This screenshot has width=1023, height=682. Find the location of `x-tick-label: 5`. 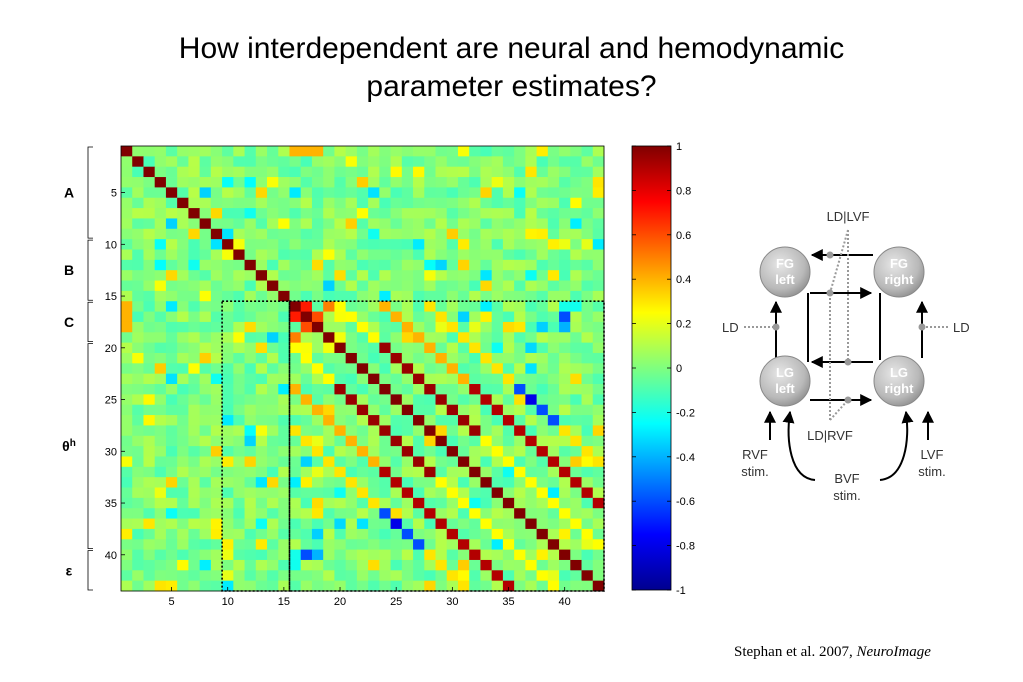

x-tick-label: 5 is located at coordinates (171, 602).